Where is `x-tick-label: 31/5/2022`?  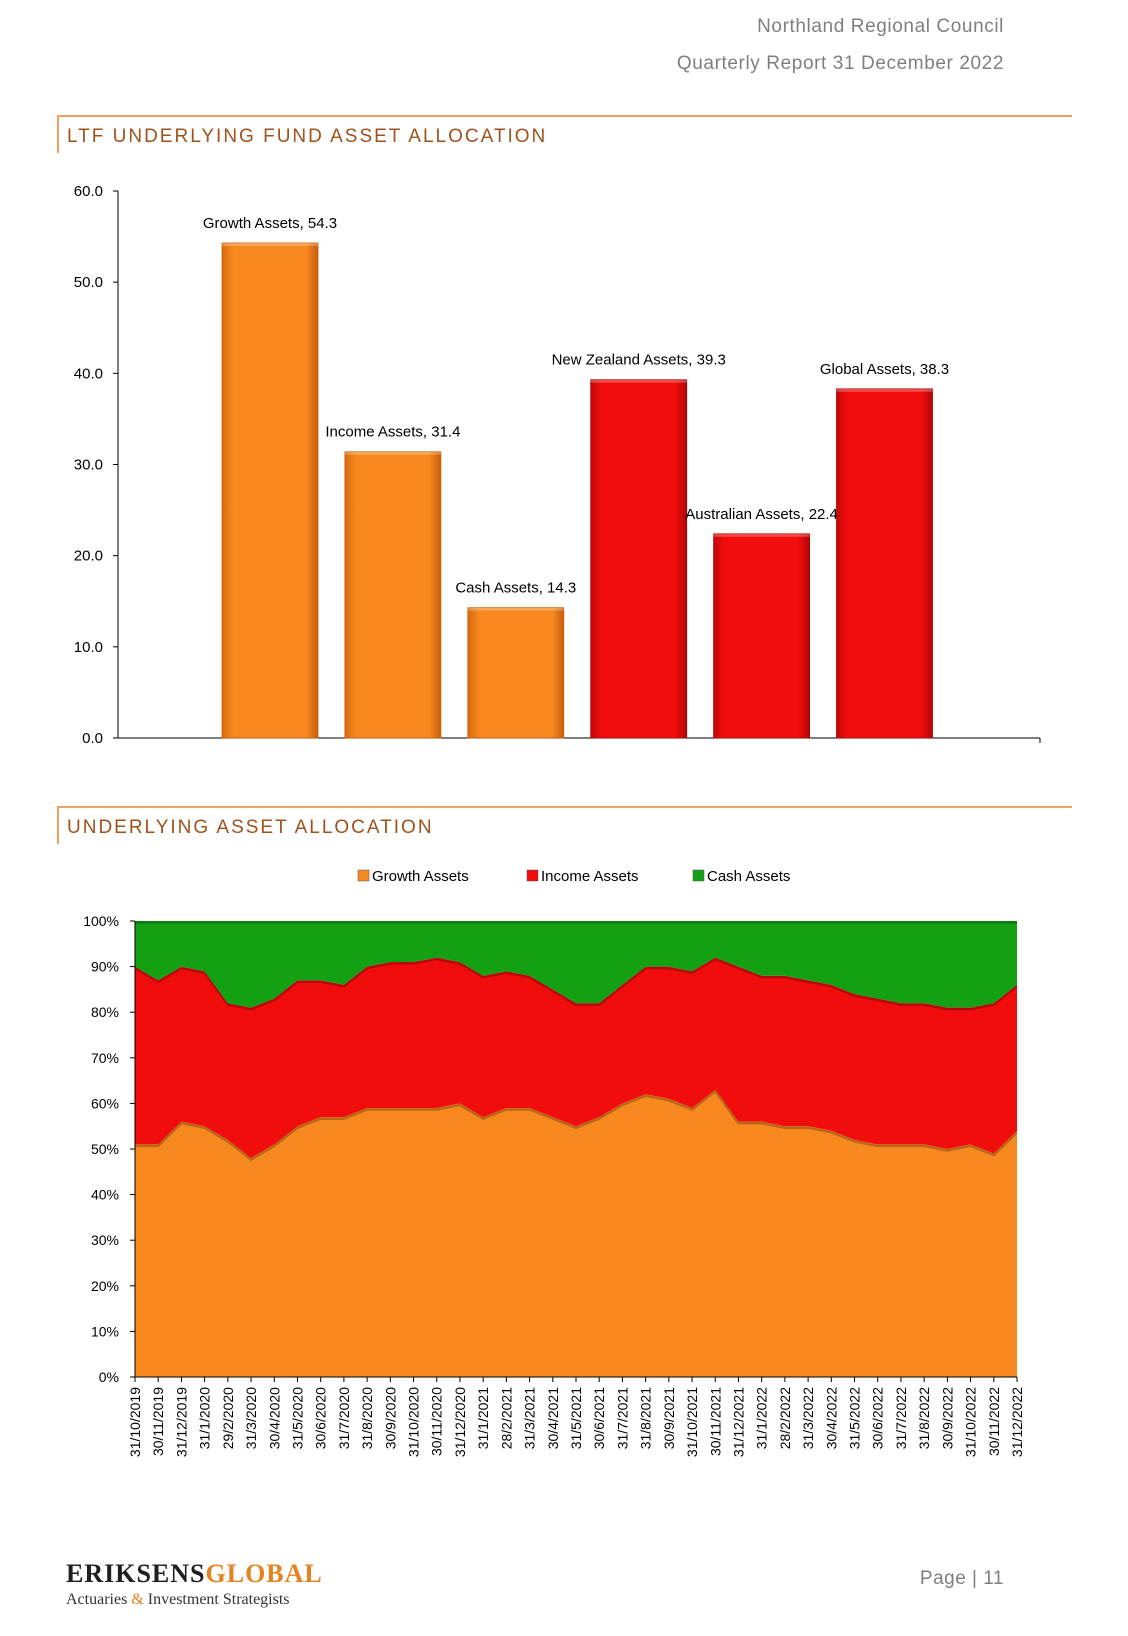
x-tick-label: 31/5/2022 is located at coordinates (855, 1418).